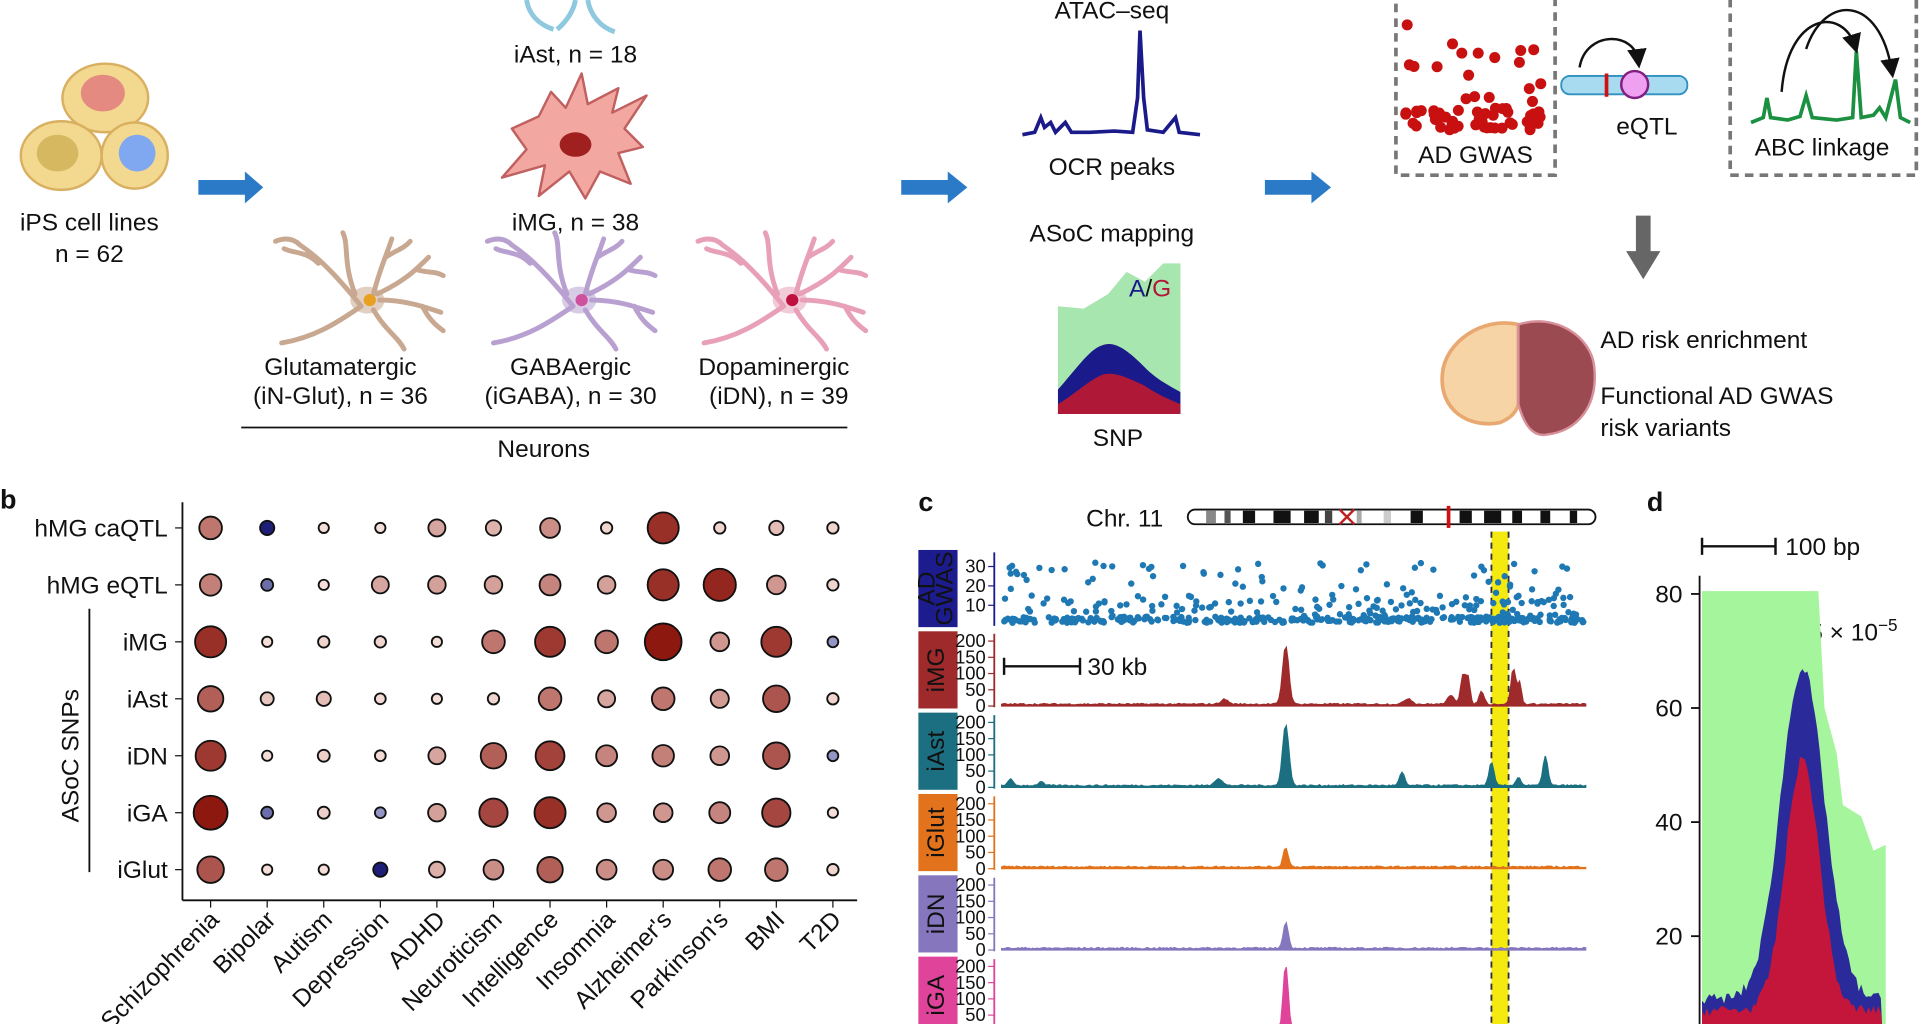 The width and height of the screenshot is (1920, 1024). I want to click on centromere, so click(1347, 517).